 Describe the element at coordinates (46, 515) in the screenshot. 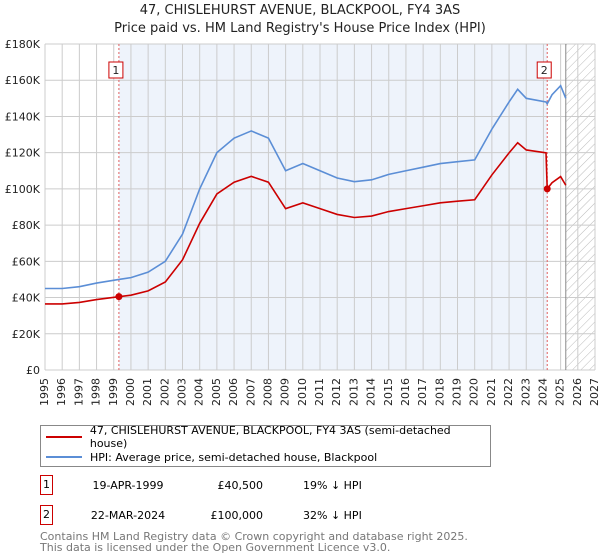

I see `sale-marker-box: 2` at that location.